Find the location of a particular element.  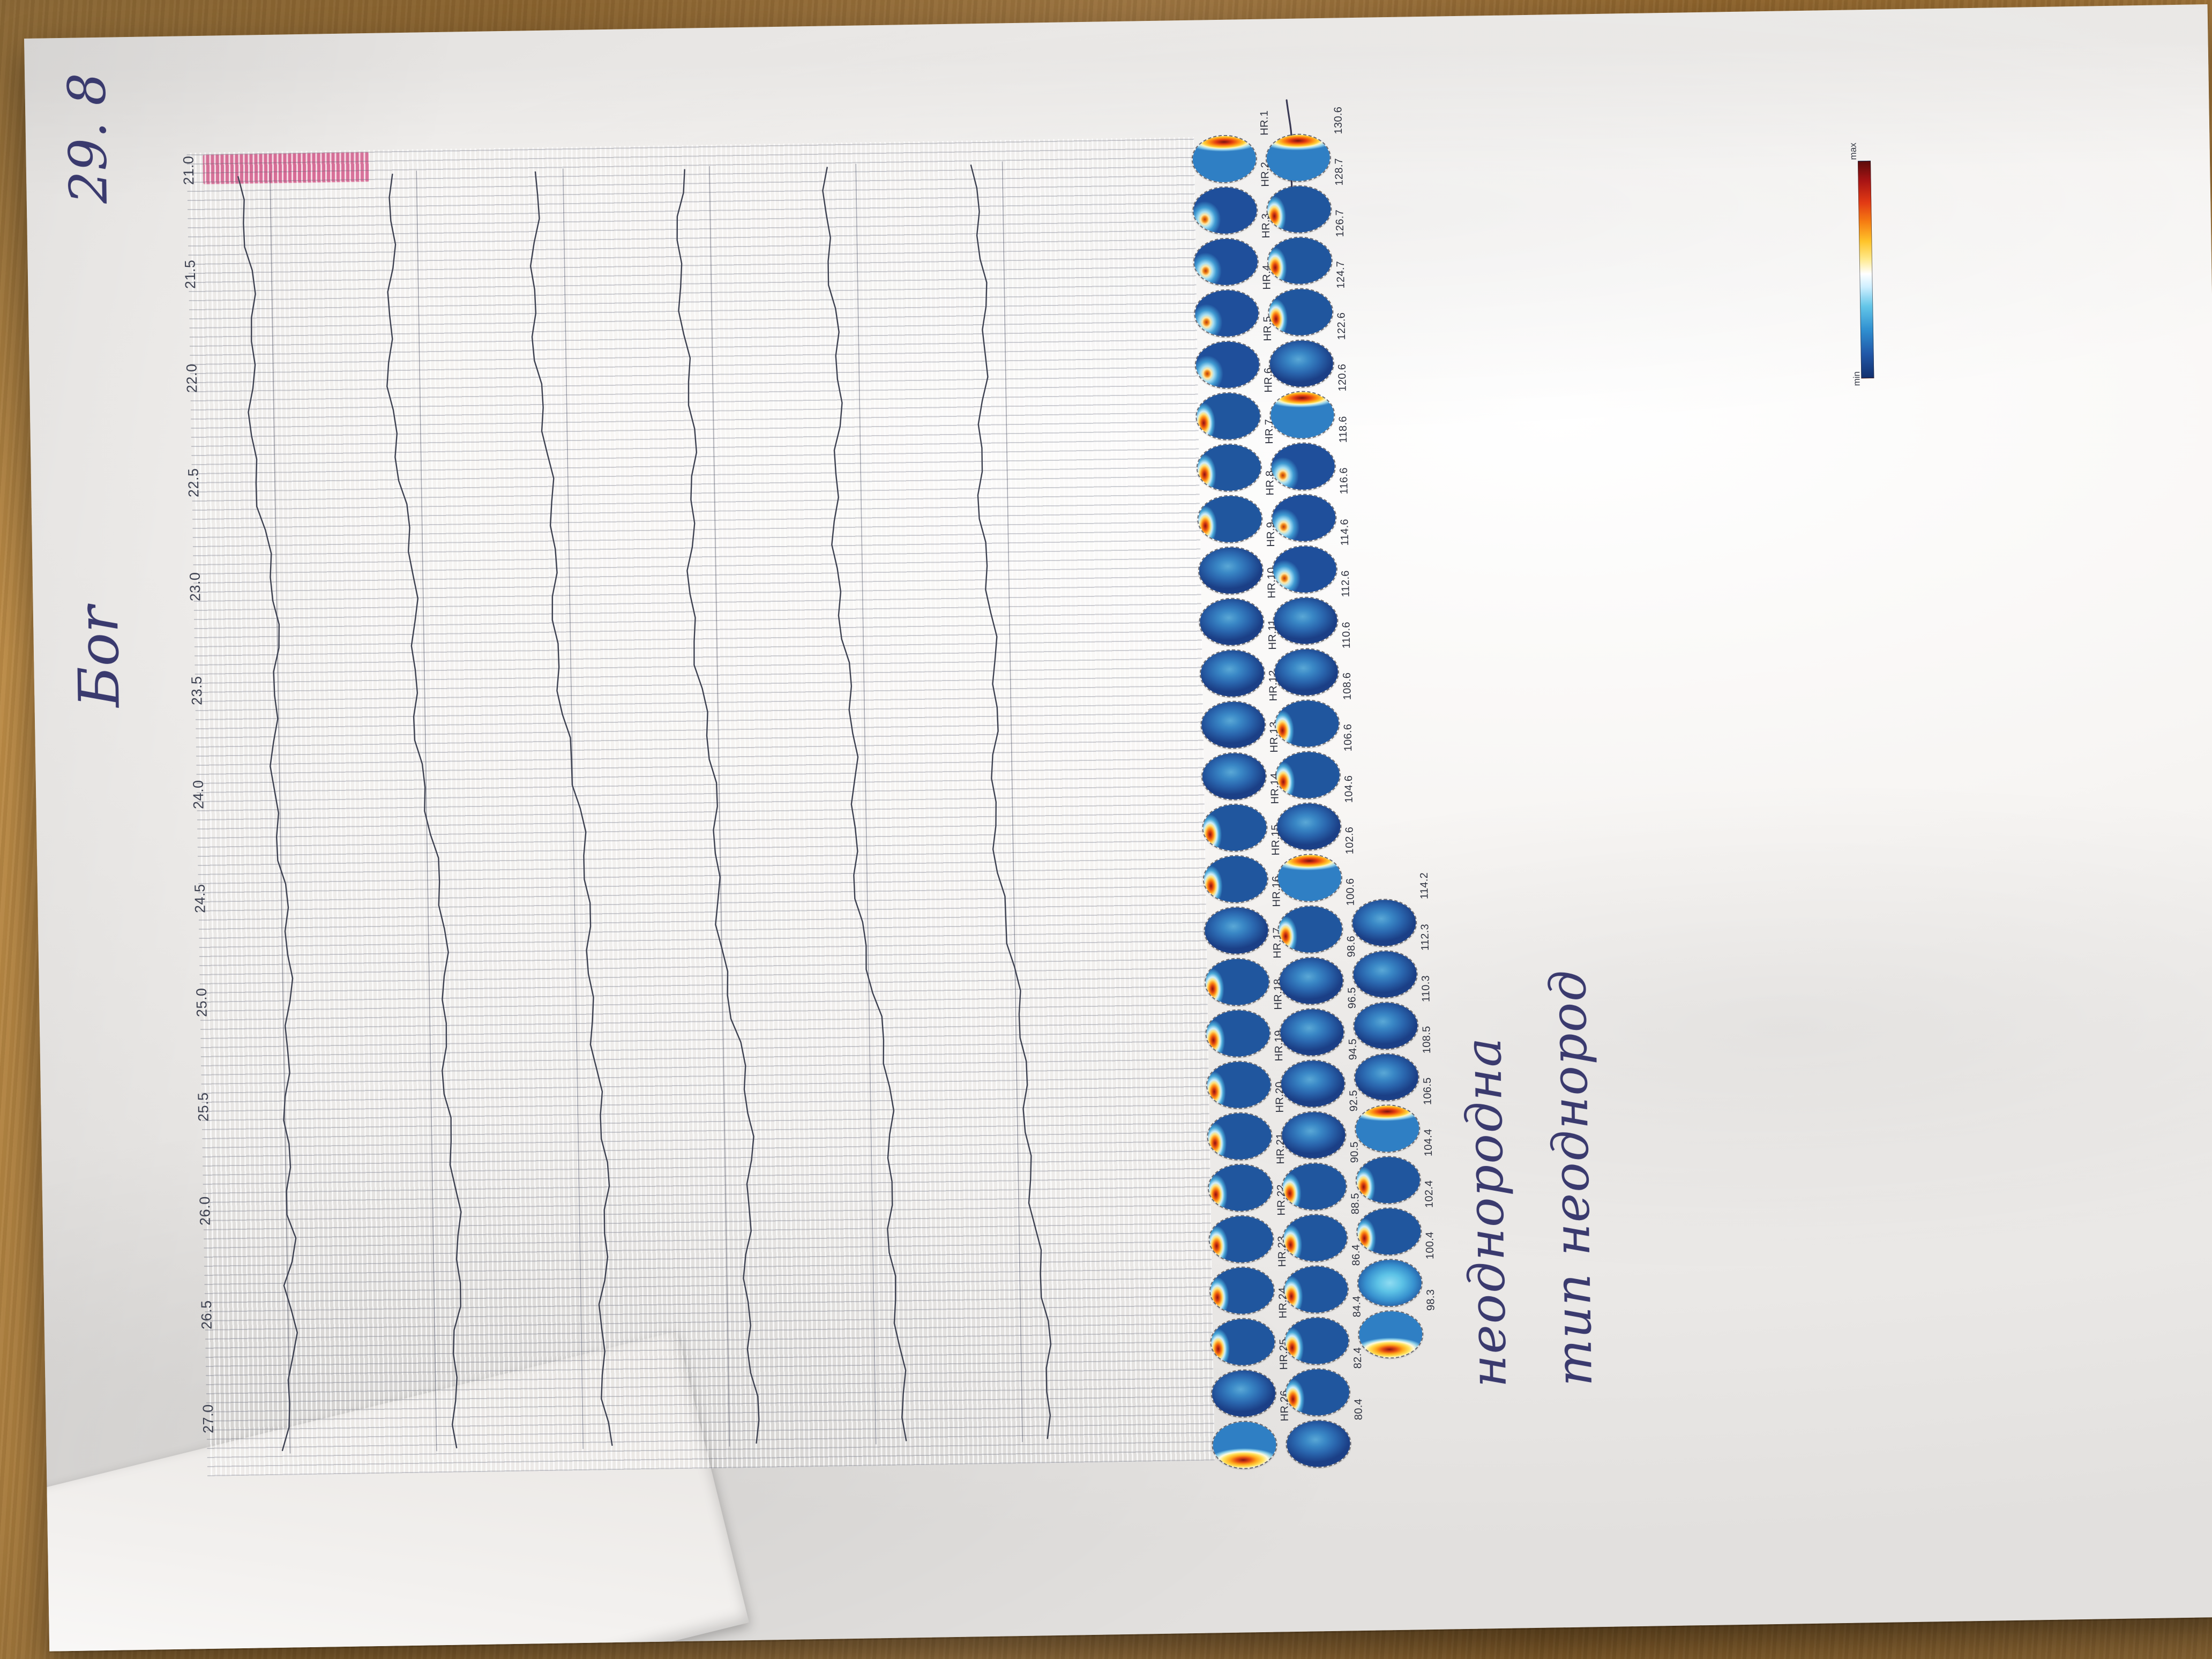

topo-cell: HR.12 is located at coordinates (1240, 710).